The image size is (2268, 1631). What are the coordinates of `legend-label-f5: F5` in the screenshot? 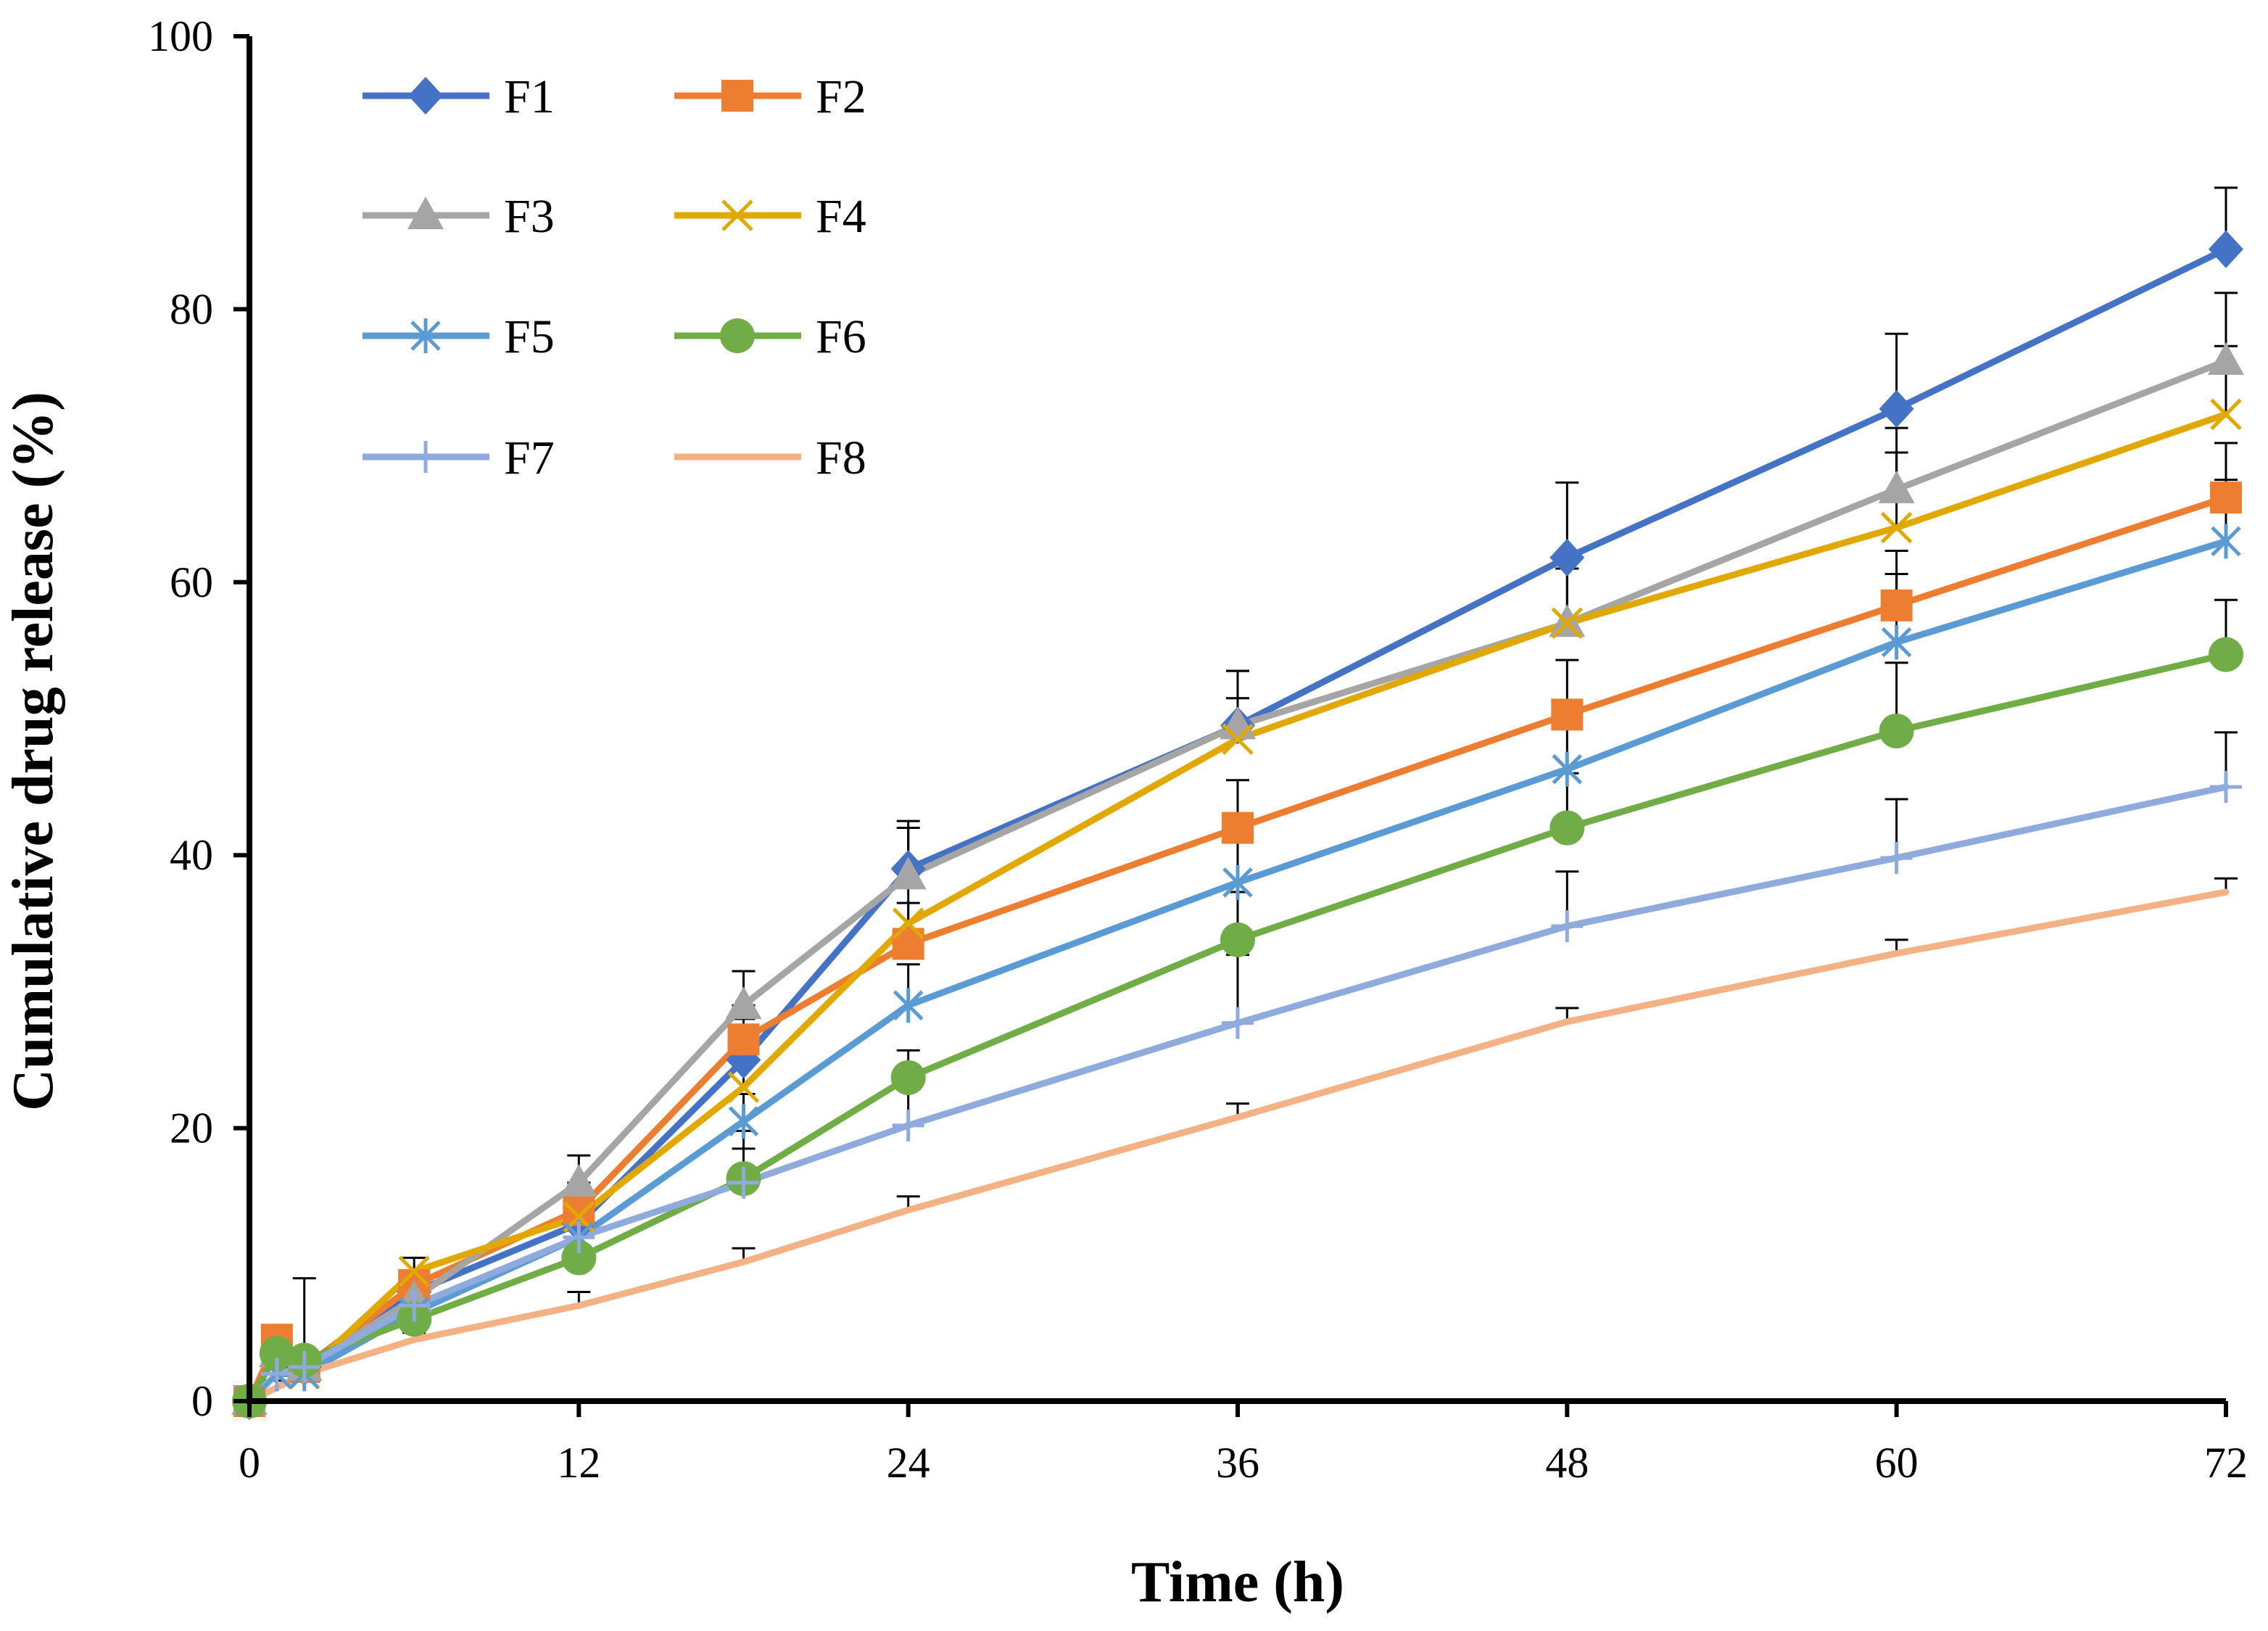 It's located at (529, 336).